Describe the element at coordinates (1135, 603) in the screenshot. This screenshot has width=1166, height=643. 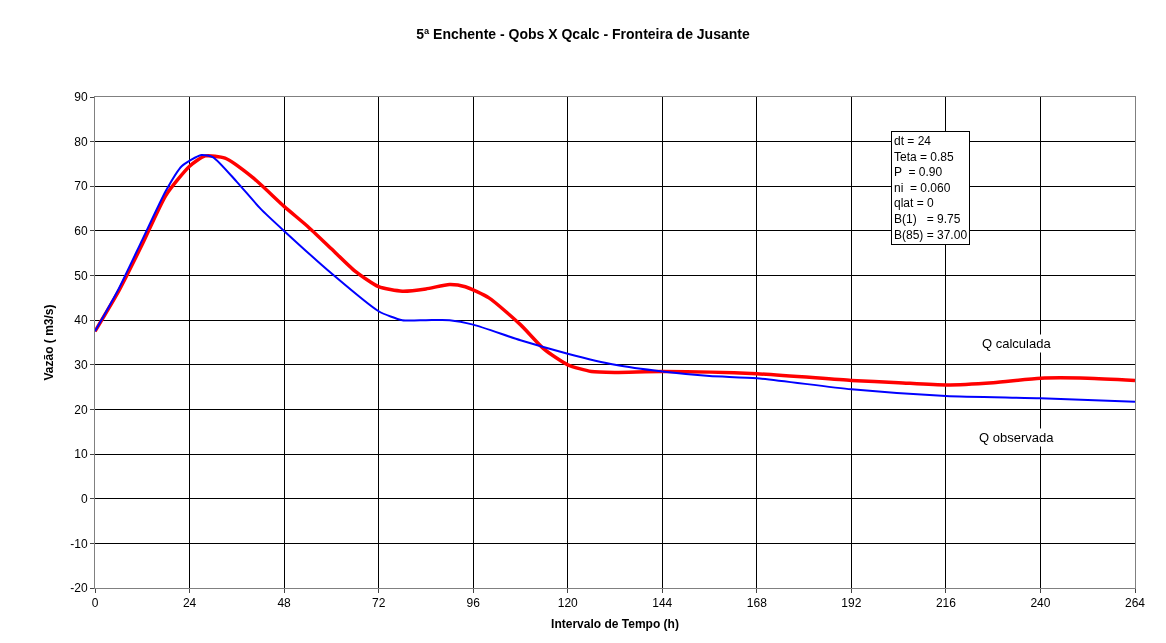
I see `x-tick-label: 264` at that location.